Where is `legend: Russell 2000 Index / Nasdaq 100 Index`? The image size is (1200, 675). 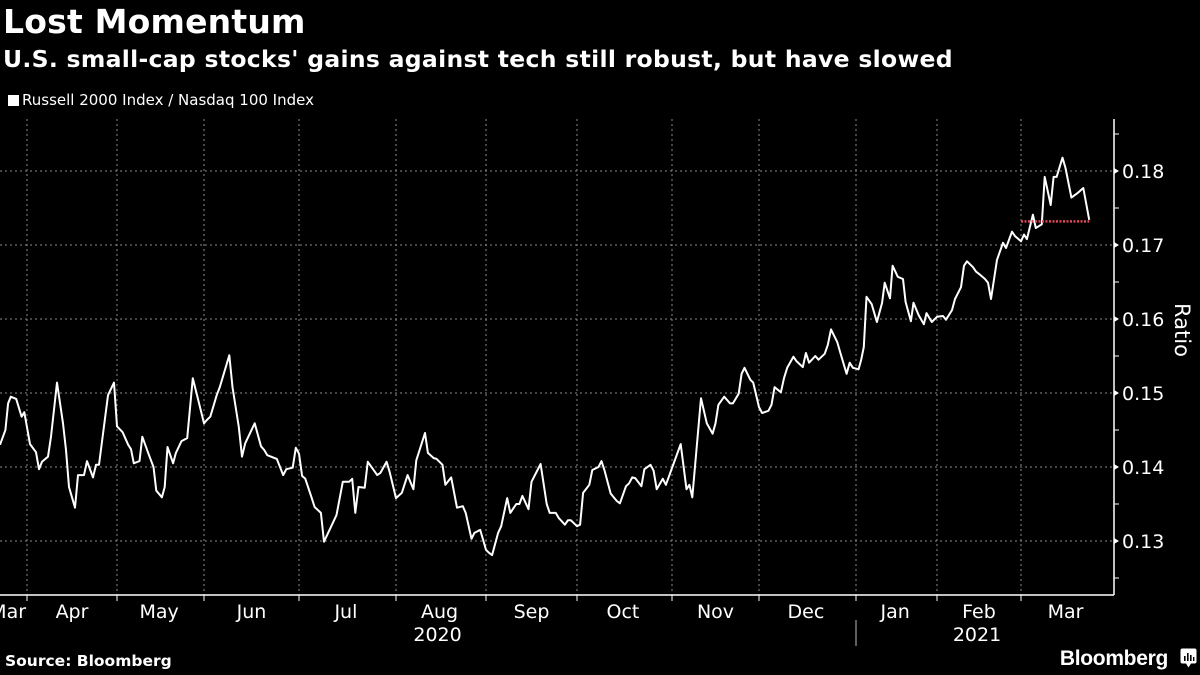 legend: Russell 2000 Index / Nasdaq 100 Index is located at coordinates (161, 100).